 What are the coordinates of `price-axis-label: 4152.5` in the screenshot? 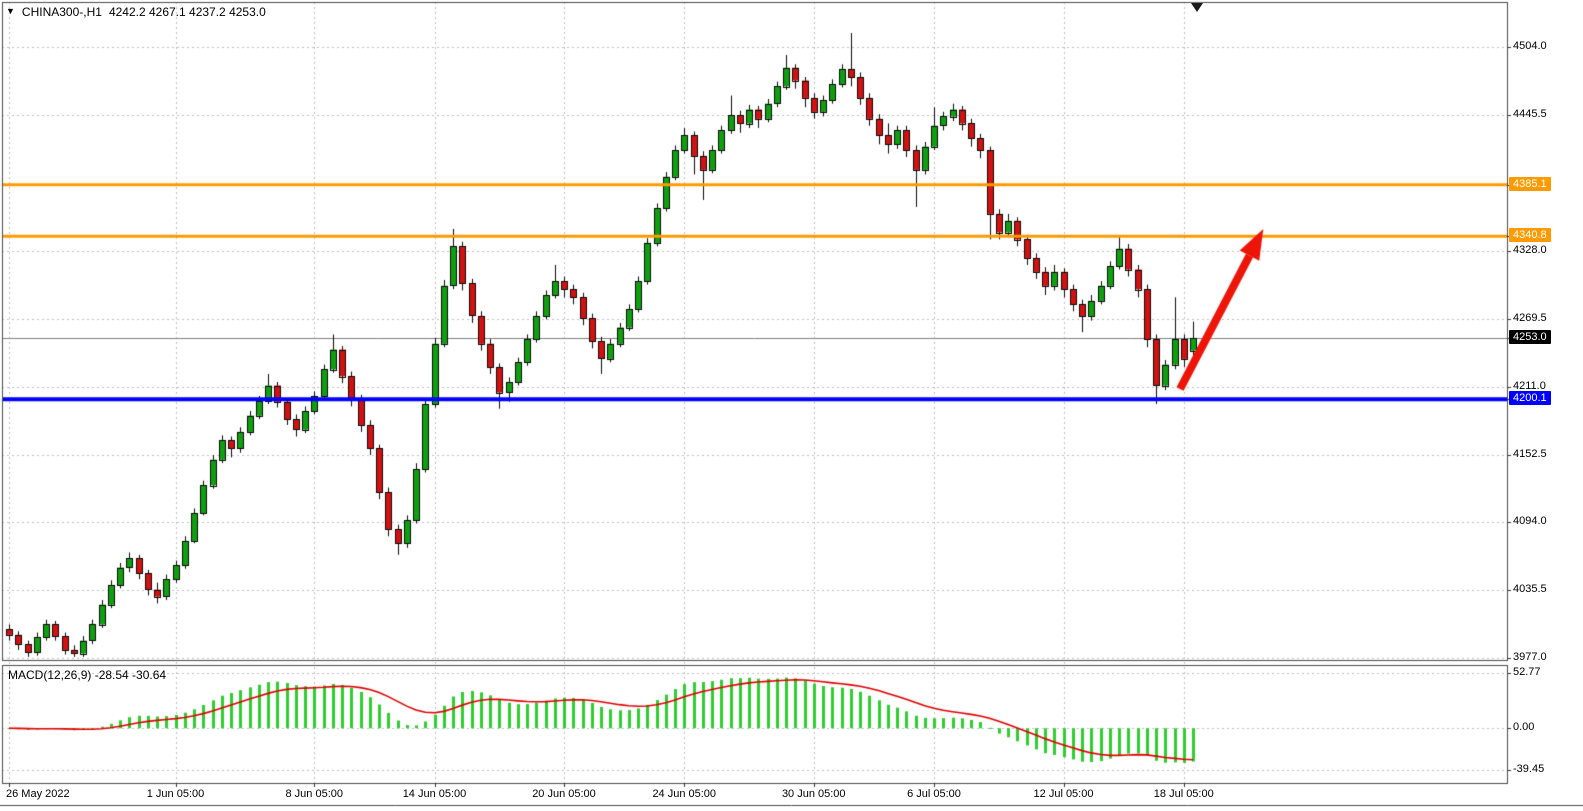 It's located at (1530, 453).